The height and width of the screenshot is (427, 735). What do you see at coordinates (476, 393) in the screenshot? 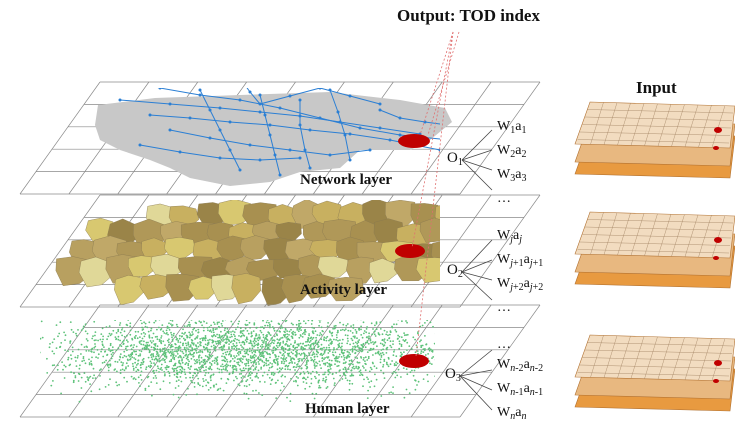
I see `bracket-line` at bounding box center [476, 393].